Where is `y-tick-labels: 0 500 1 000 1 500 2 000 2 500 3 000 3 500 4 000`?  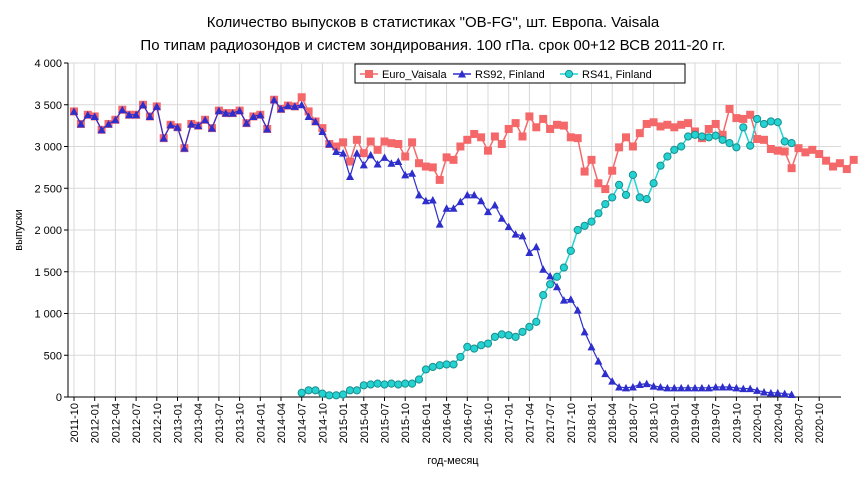 y-tick-labels: 0 500 1 000 1 500 2 000 2 500 3 000 3 500 4 000 is located at coordinates (48, 231).